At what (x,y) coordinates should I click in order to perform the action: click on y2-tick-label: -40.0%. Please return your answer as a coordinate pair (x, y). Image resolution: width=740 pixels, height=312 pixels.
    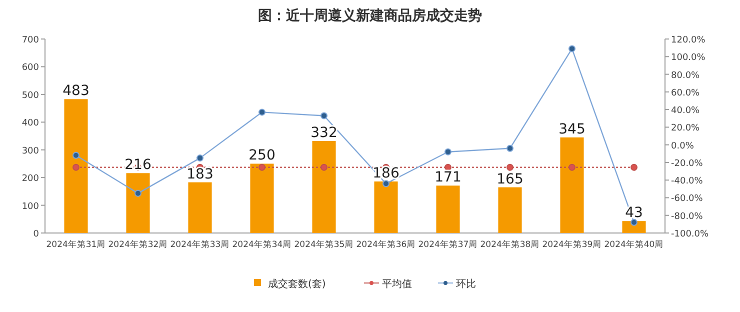
    Looking at the image, I should click on (687, 181).